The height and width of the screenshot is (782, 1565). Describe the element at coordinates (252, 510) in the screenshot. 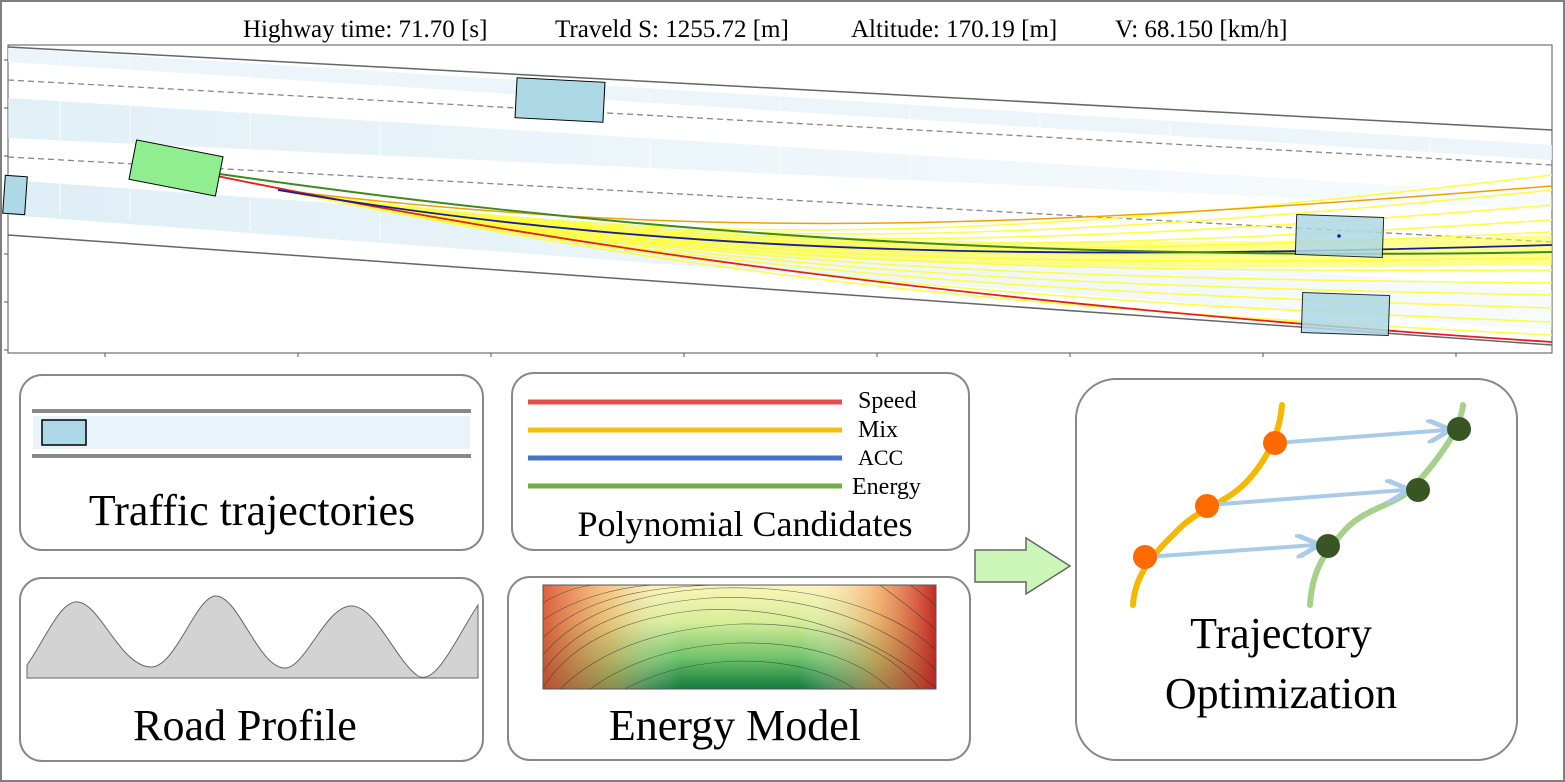

I see `traffic-trajectories-label: Traffic trajectories` at that location.